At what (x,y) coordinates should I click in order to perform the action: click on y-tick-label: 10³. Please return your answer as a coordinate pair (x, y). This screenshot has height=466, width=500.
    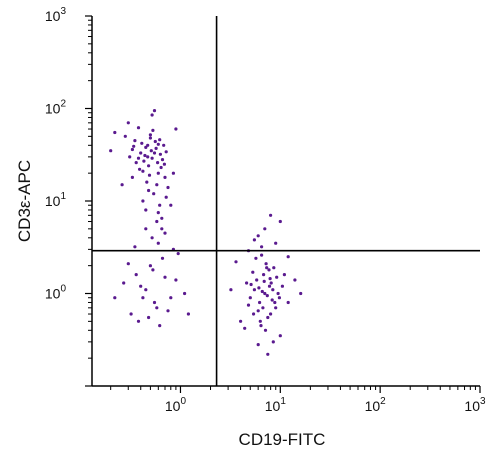
    Looking at the image, I should click on (56, 15).